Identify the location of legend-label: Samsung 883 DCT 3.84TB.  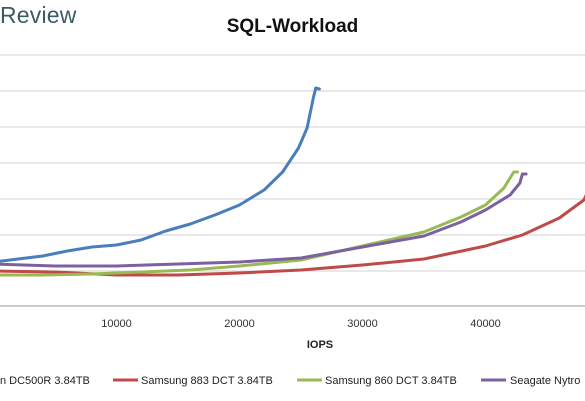
(207, 381).